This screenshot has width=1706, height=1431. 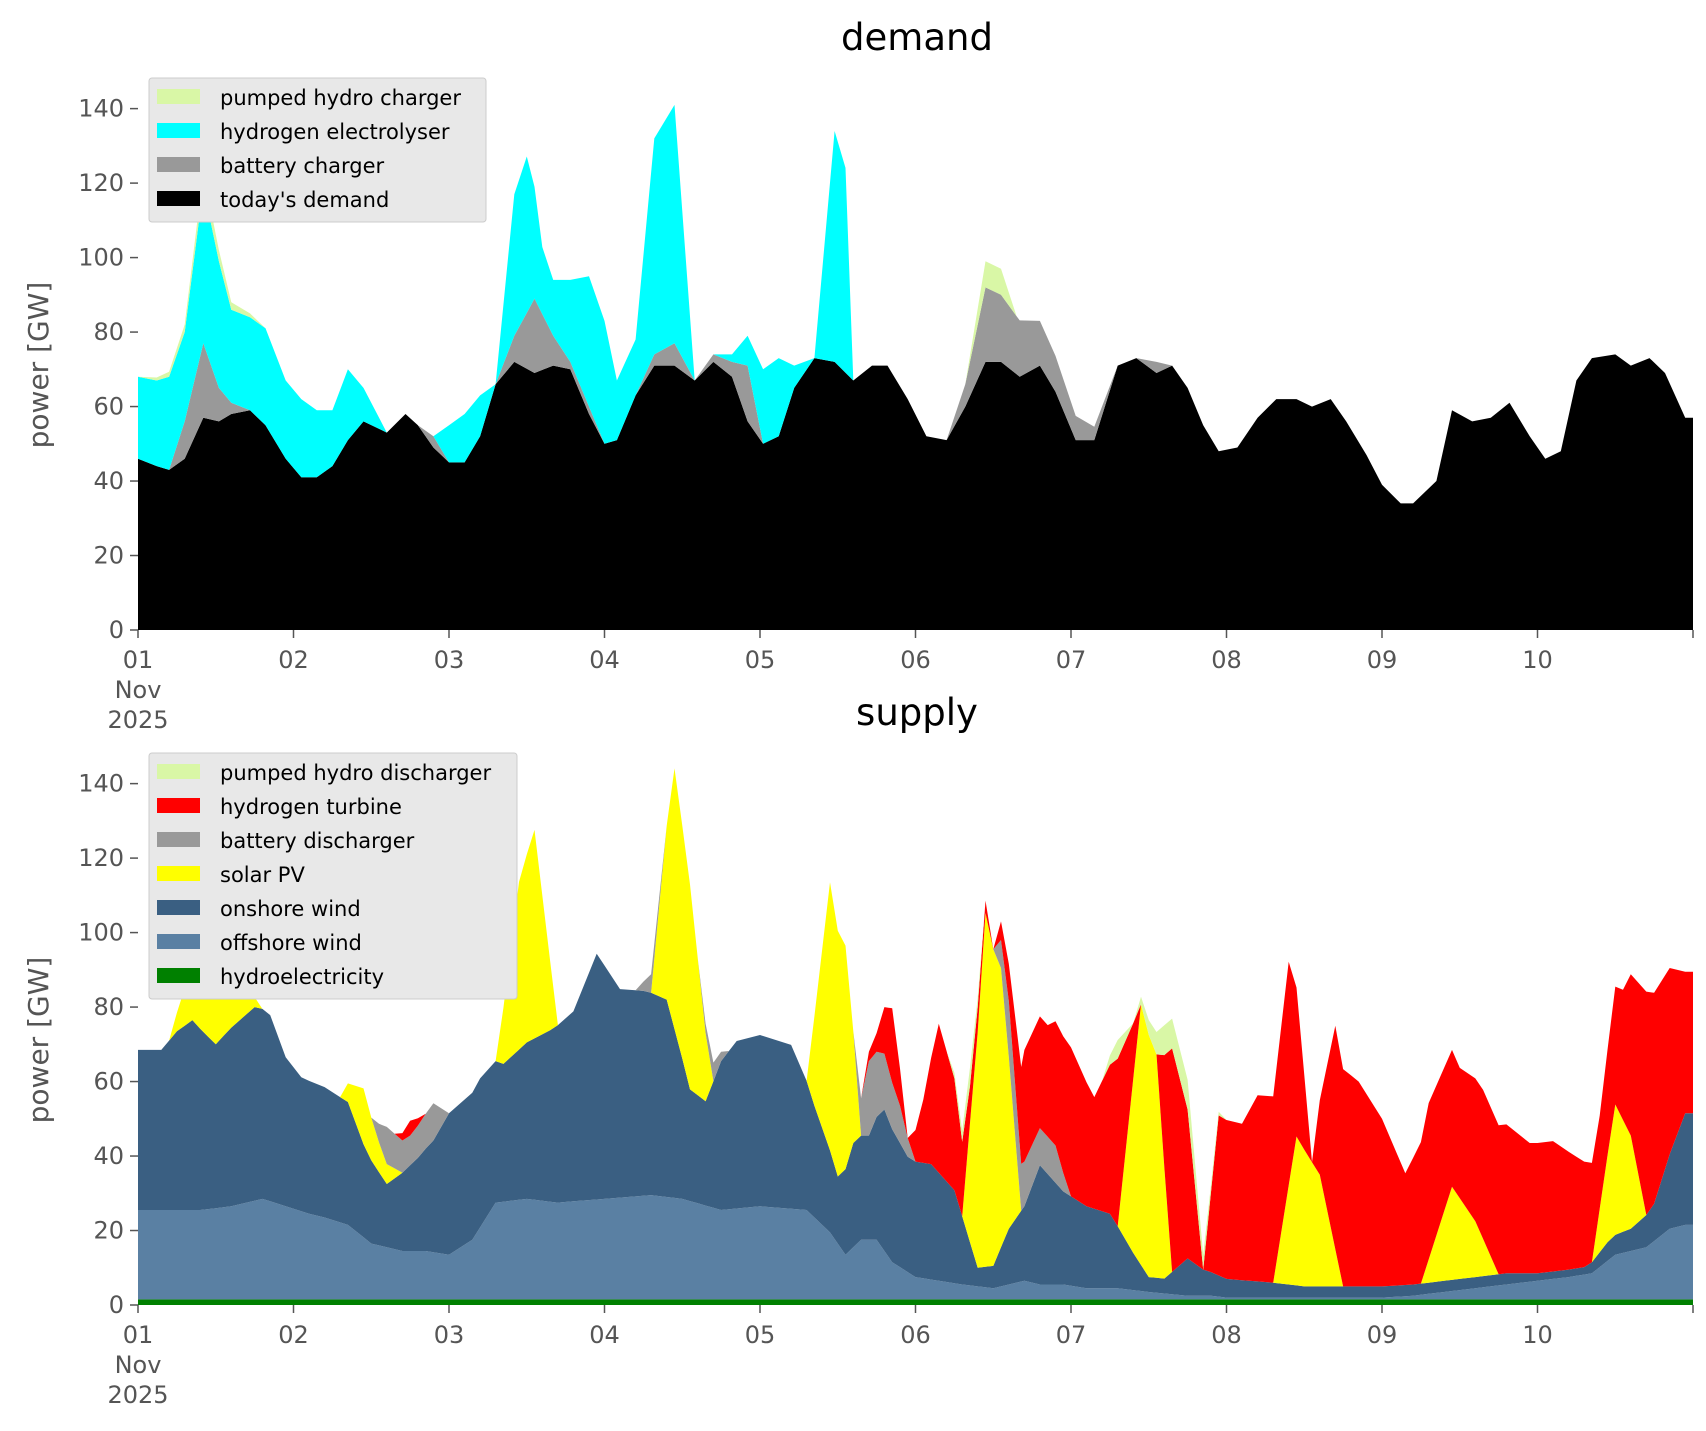 I want to click on demand-area-battery-charger, so click(x=915, y=395).